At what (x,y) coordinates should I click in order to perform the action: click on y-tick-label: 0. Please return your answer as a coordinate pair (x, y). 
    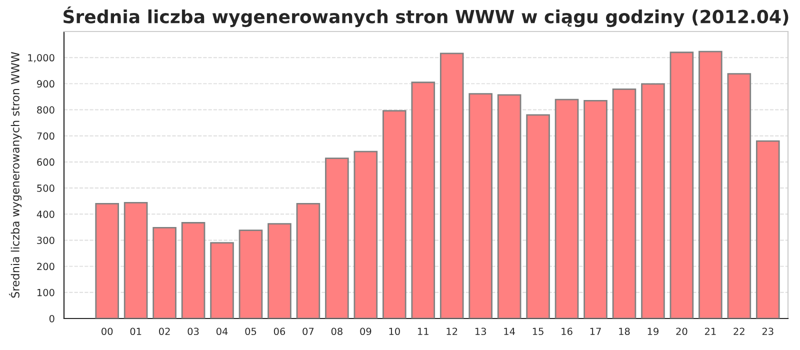
    Looking at the image, I should click on (51, 318).